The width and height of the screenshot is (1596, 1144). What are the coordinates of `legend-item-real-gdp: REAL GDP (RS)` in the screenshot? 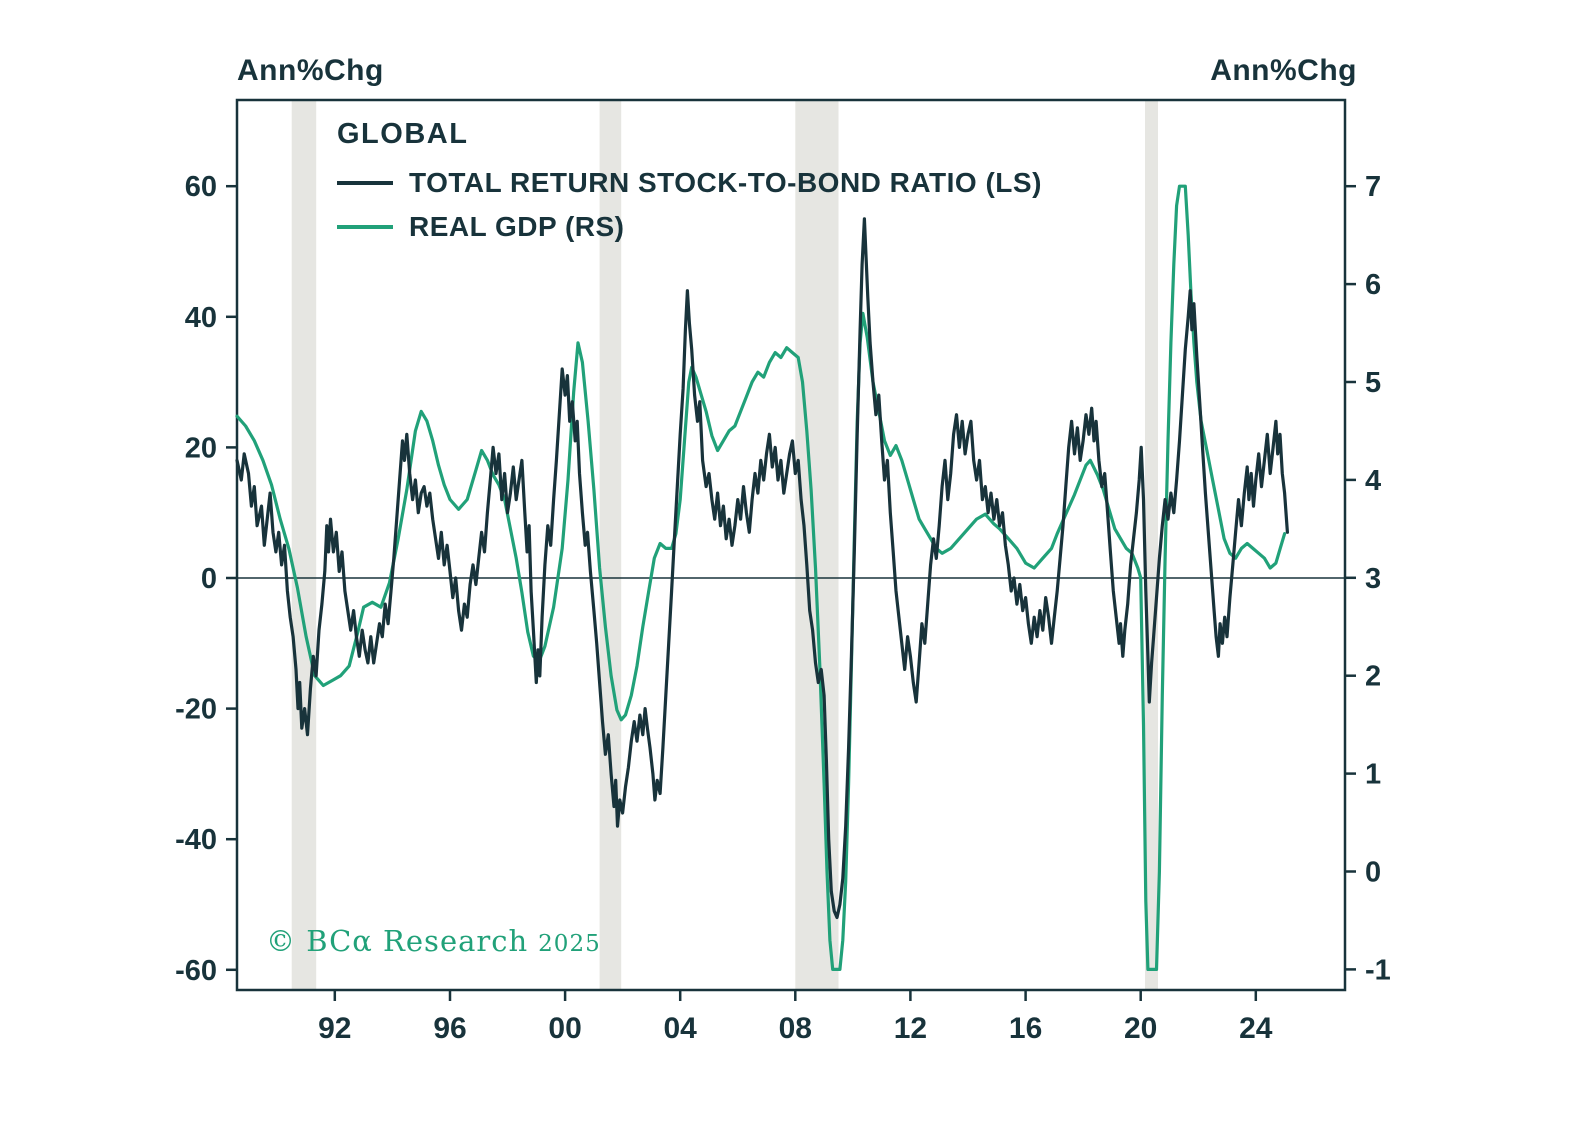 It's located at (689, 227).